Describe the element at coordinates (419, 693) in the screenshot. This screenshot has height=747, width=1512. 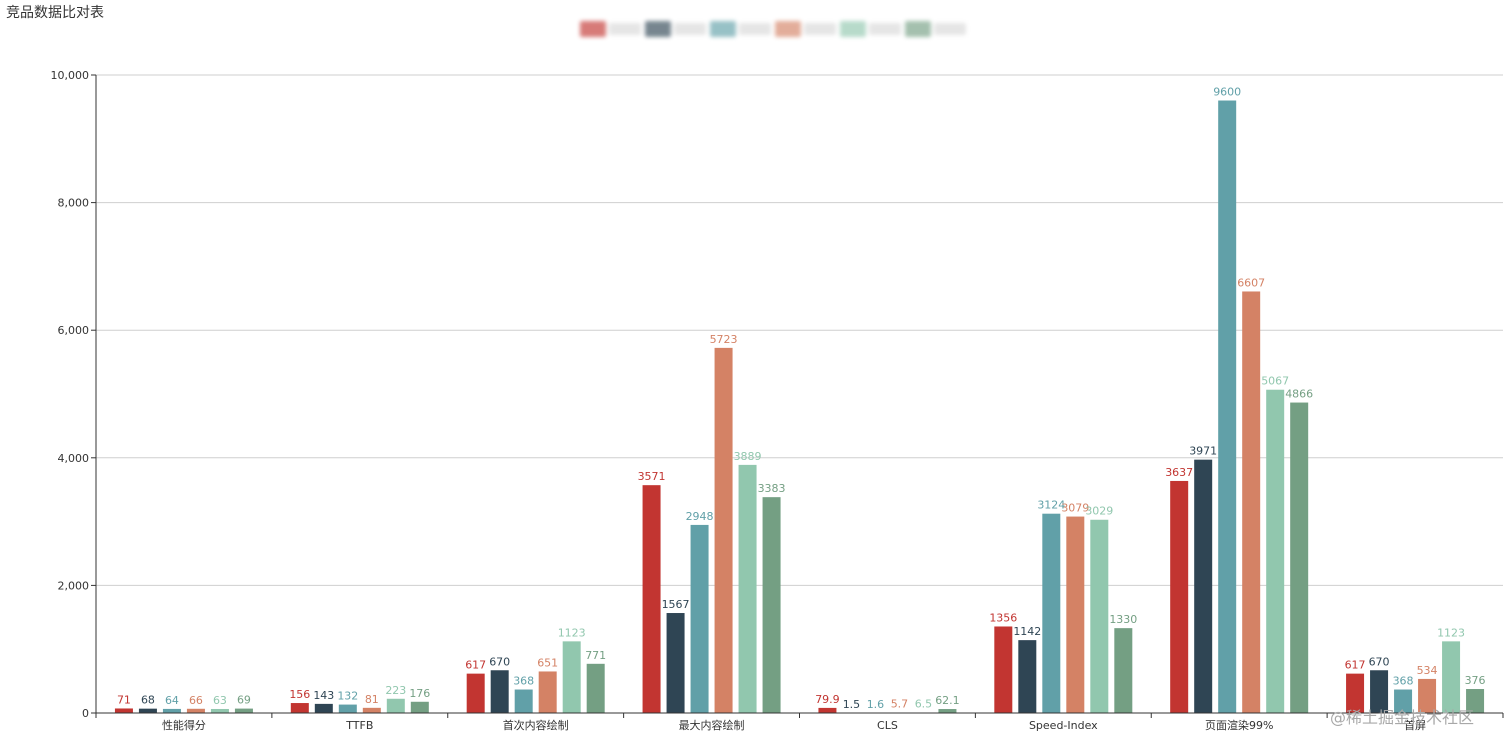
I see `bar-value-label: 176` at that location.